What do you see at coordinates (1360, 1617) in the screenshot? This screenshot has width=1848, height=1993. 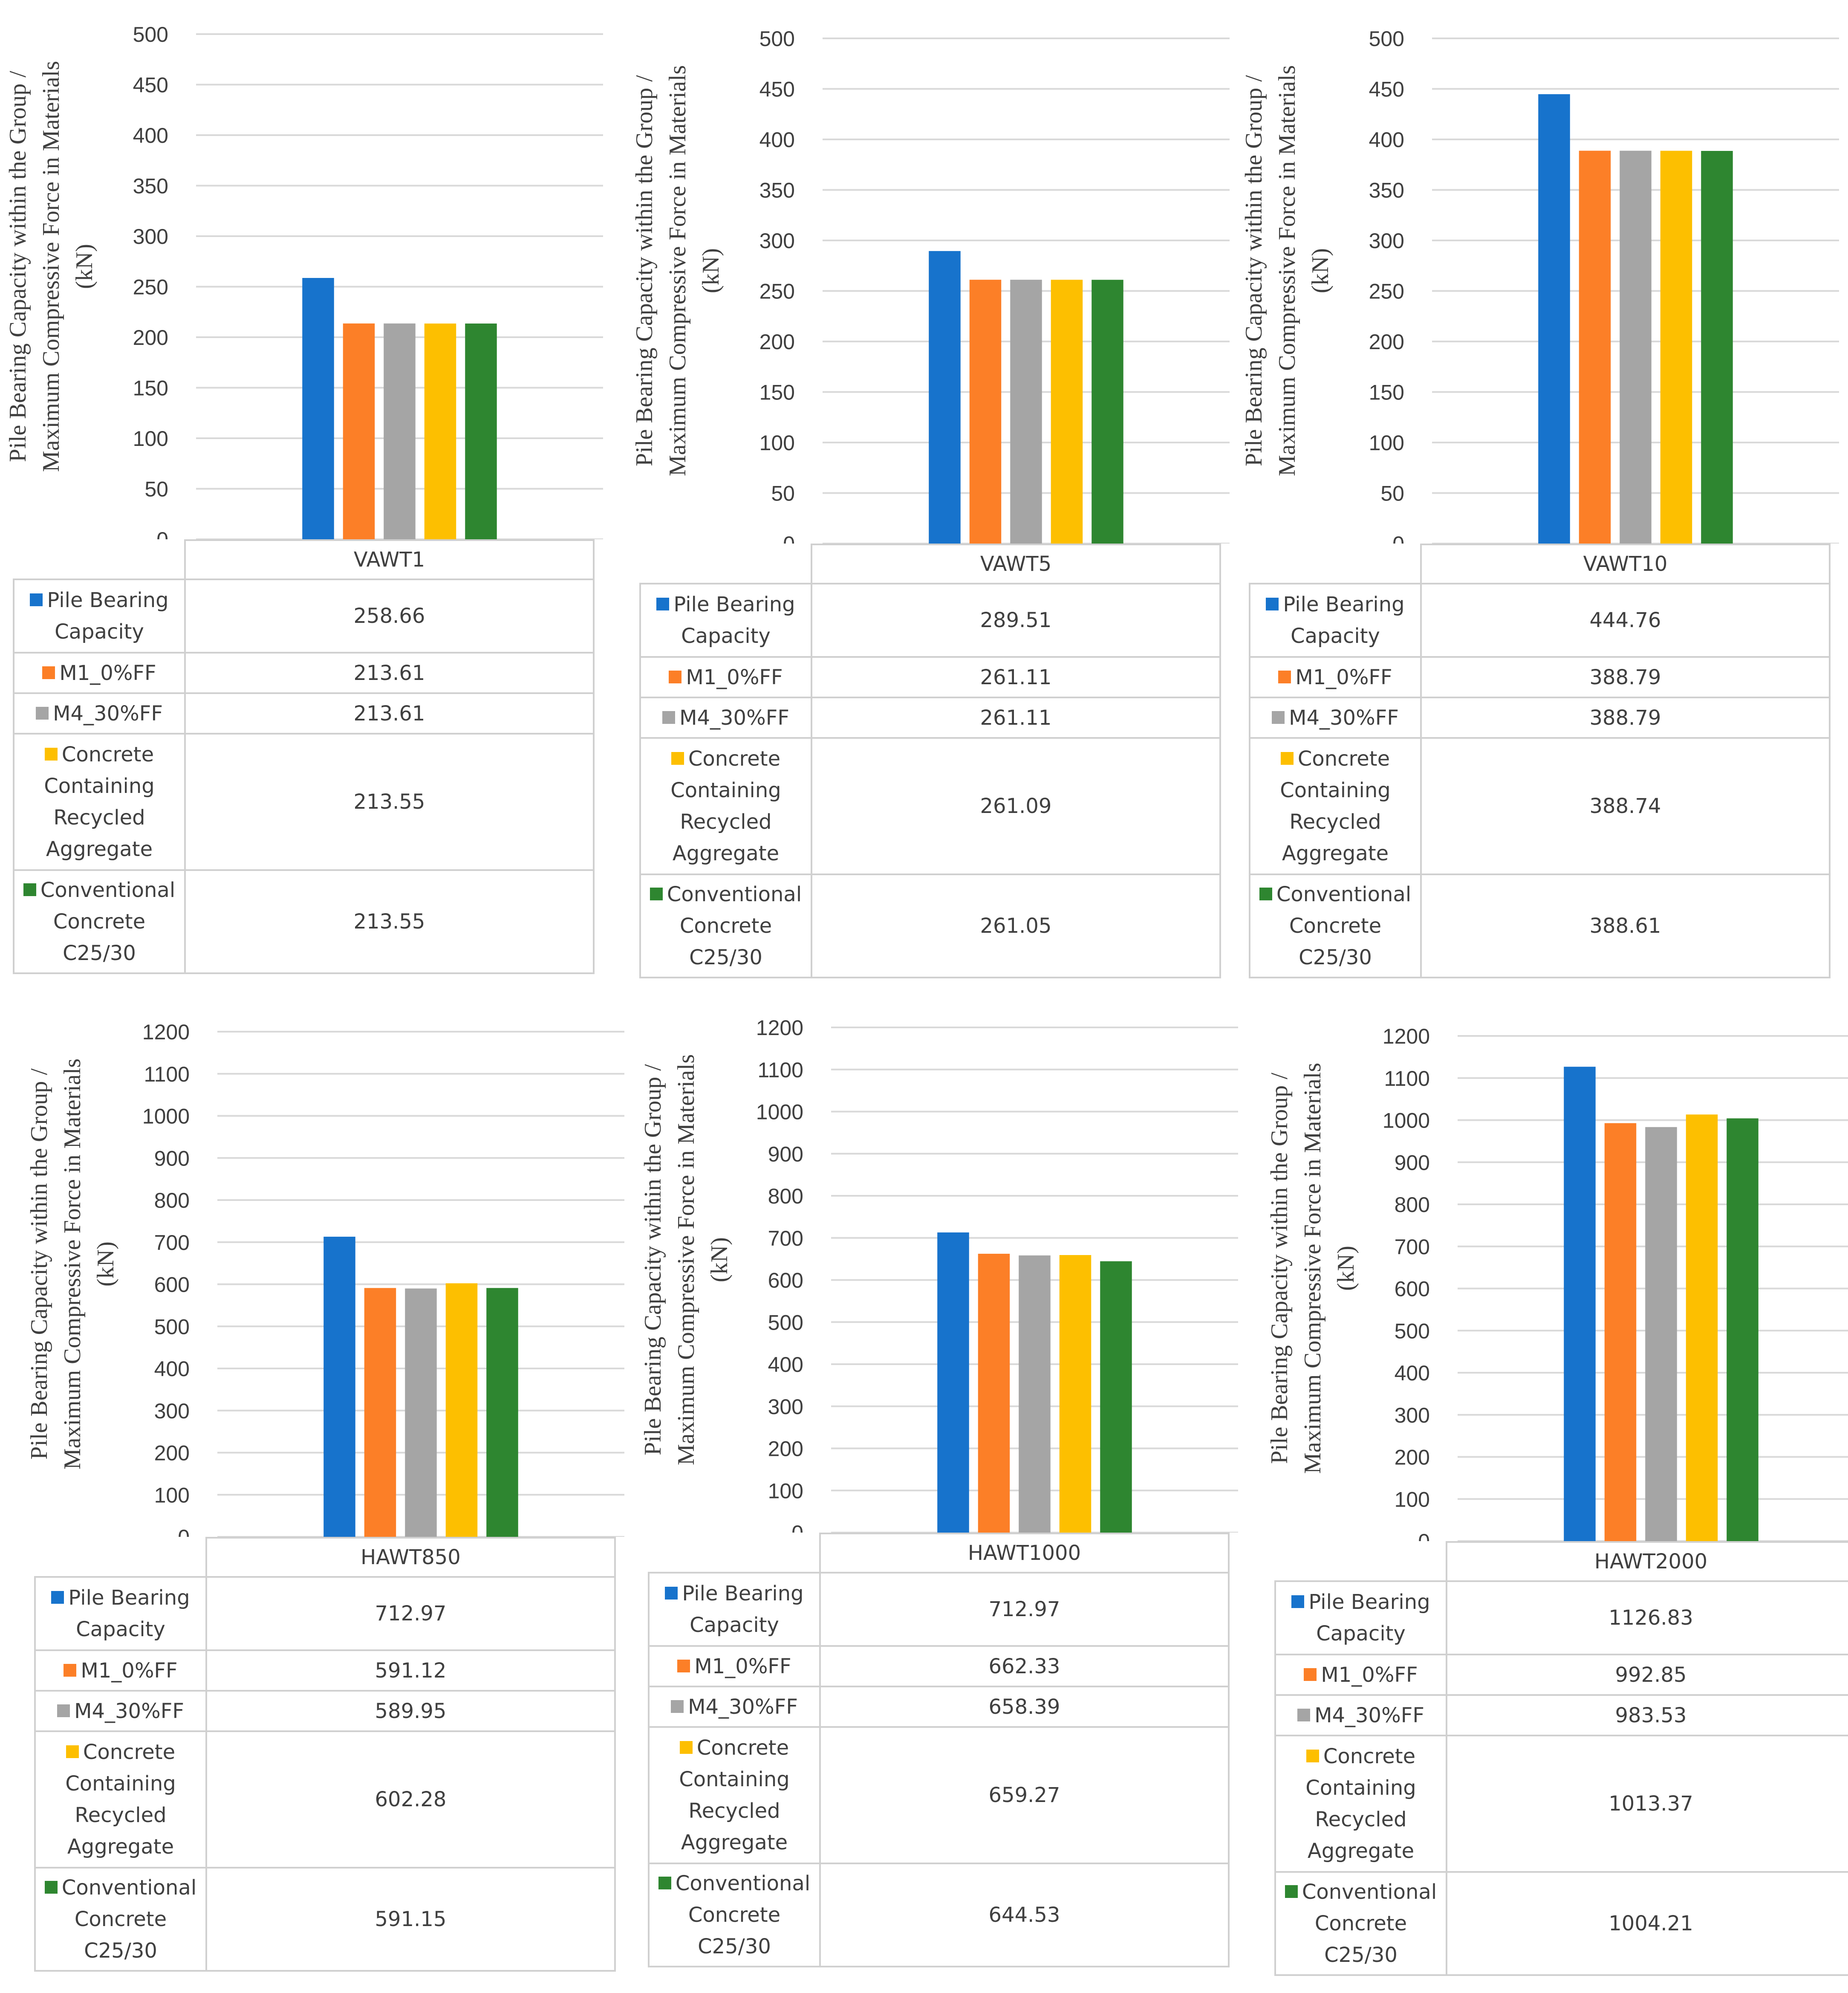 I see `legend-entry: Pile Bearing Capacity` at bounding box center [1360, 1617].